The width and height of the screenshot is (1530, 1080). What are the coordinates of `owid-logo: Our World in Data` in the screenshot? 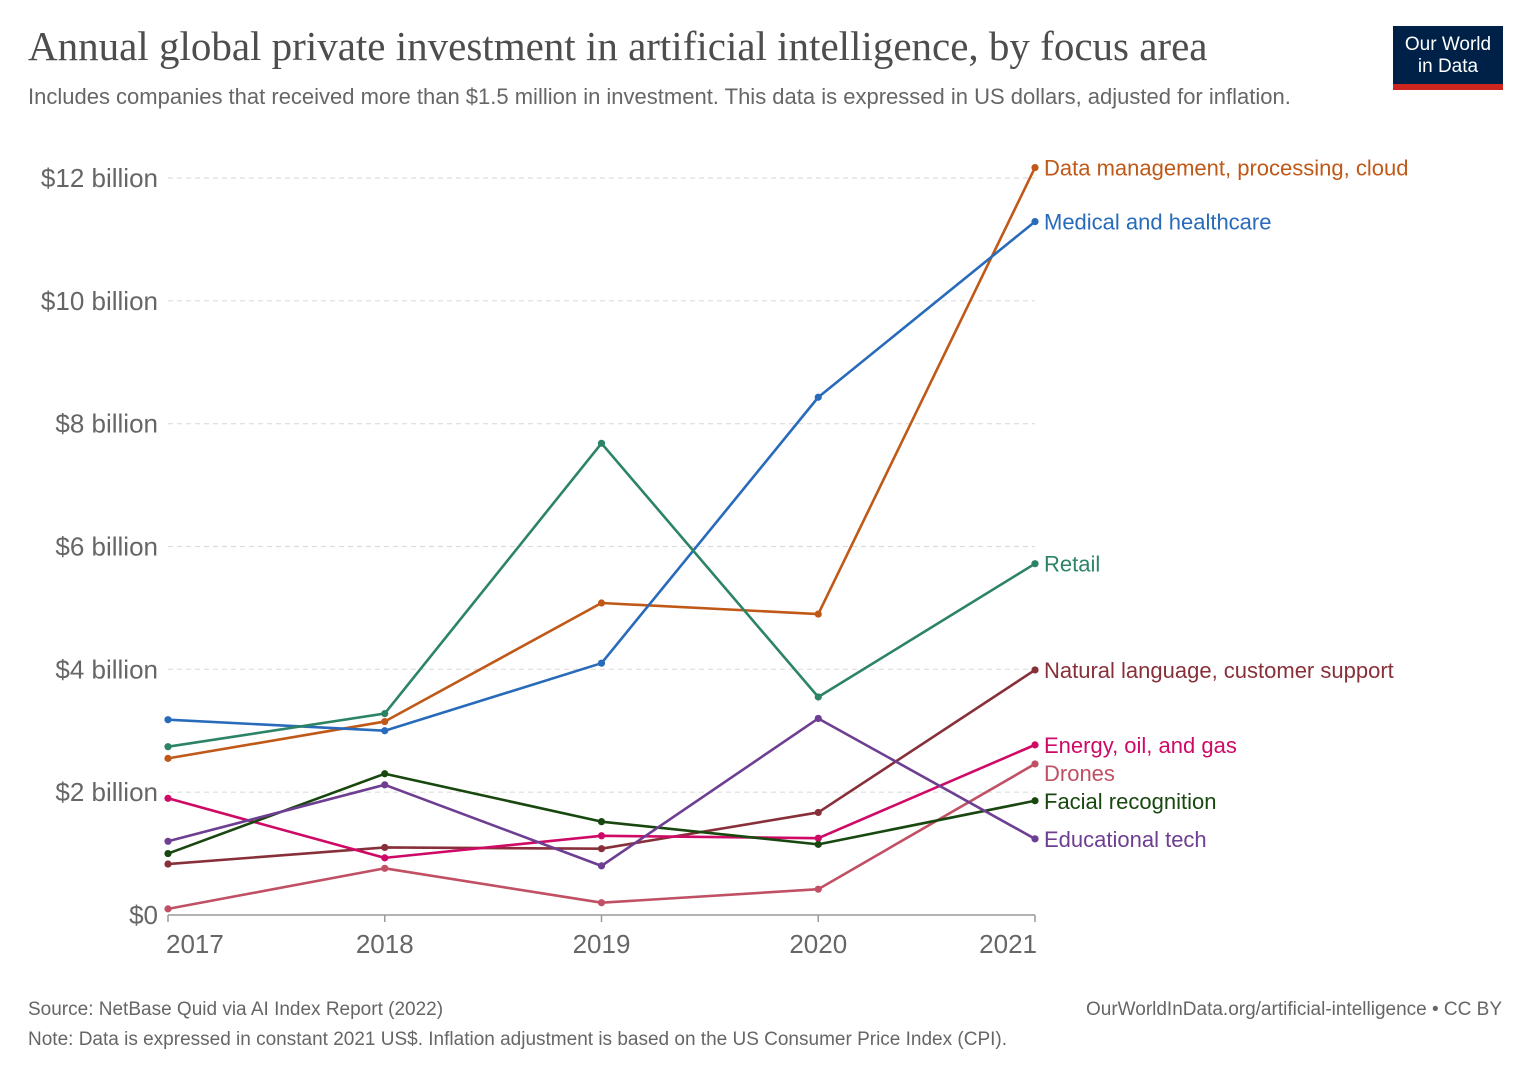 It's located at (1448, 58).